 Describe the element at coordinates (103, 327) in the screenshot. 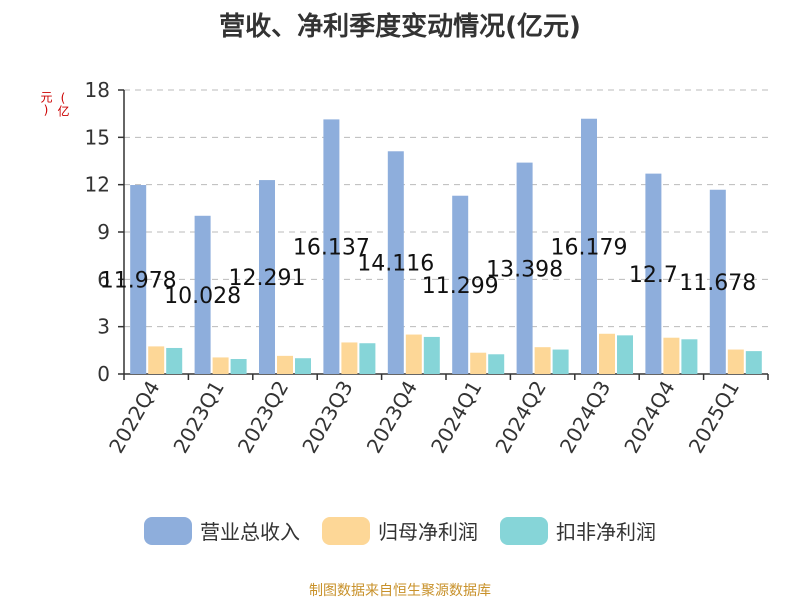

I see `y-tick-label: 3` at that location.